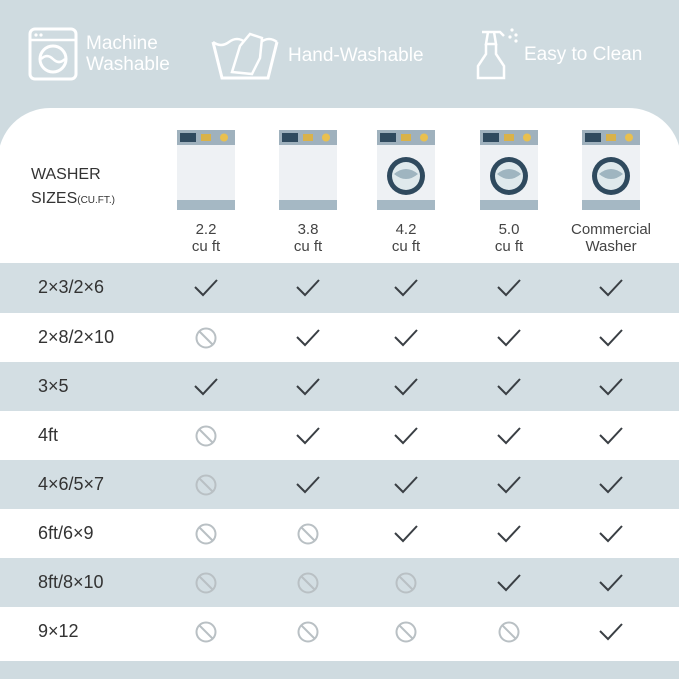 The height and width of the screenshot is (679, 679). I want to click on feature-hand-washable: Hand-Washable, so click(317, 55).